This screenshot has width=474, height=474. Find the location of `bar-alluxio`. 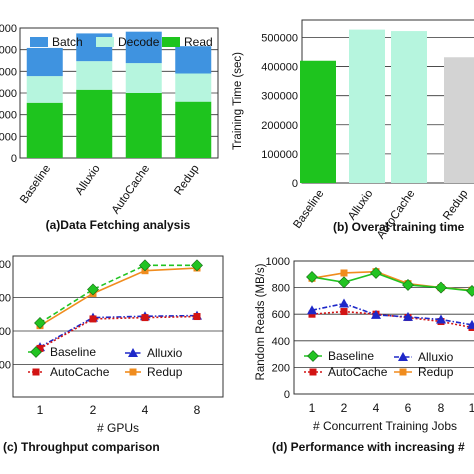

bar-alluxio is located at coordinates (367, 106).